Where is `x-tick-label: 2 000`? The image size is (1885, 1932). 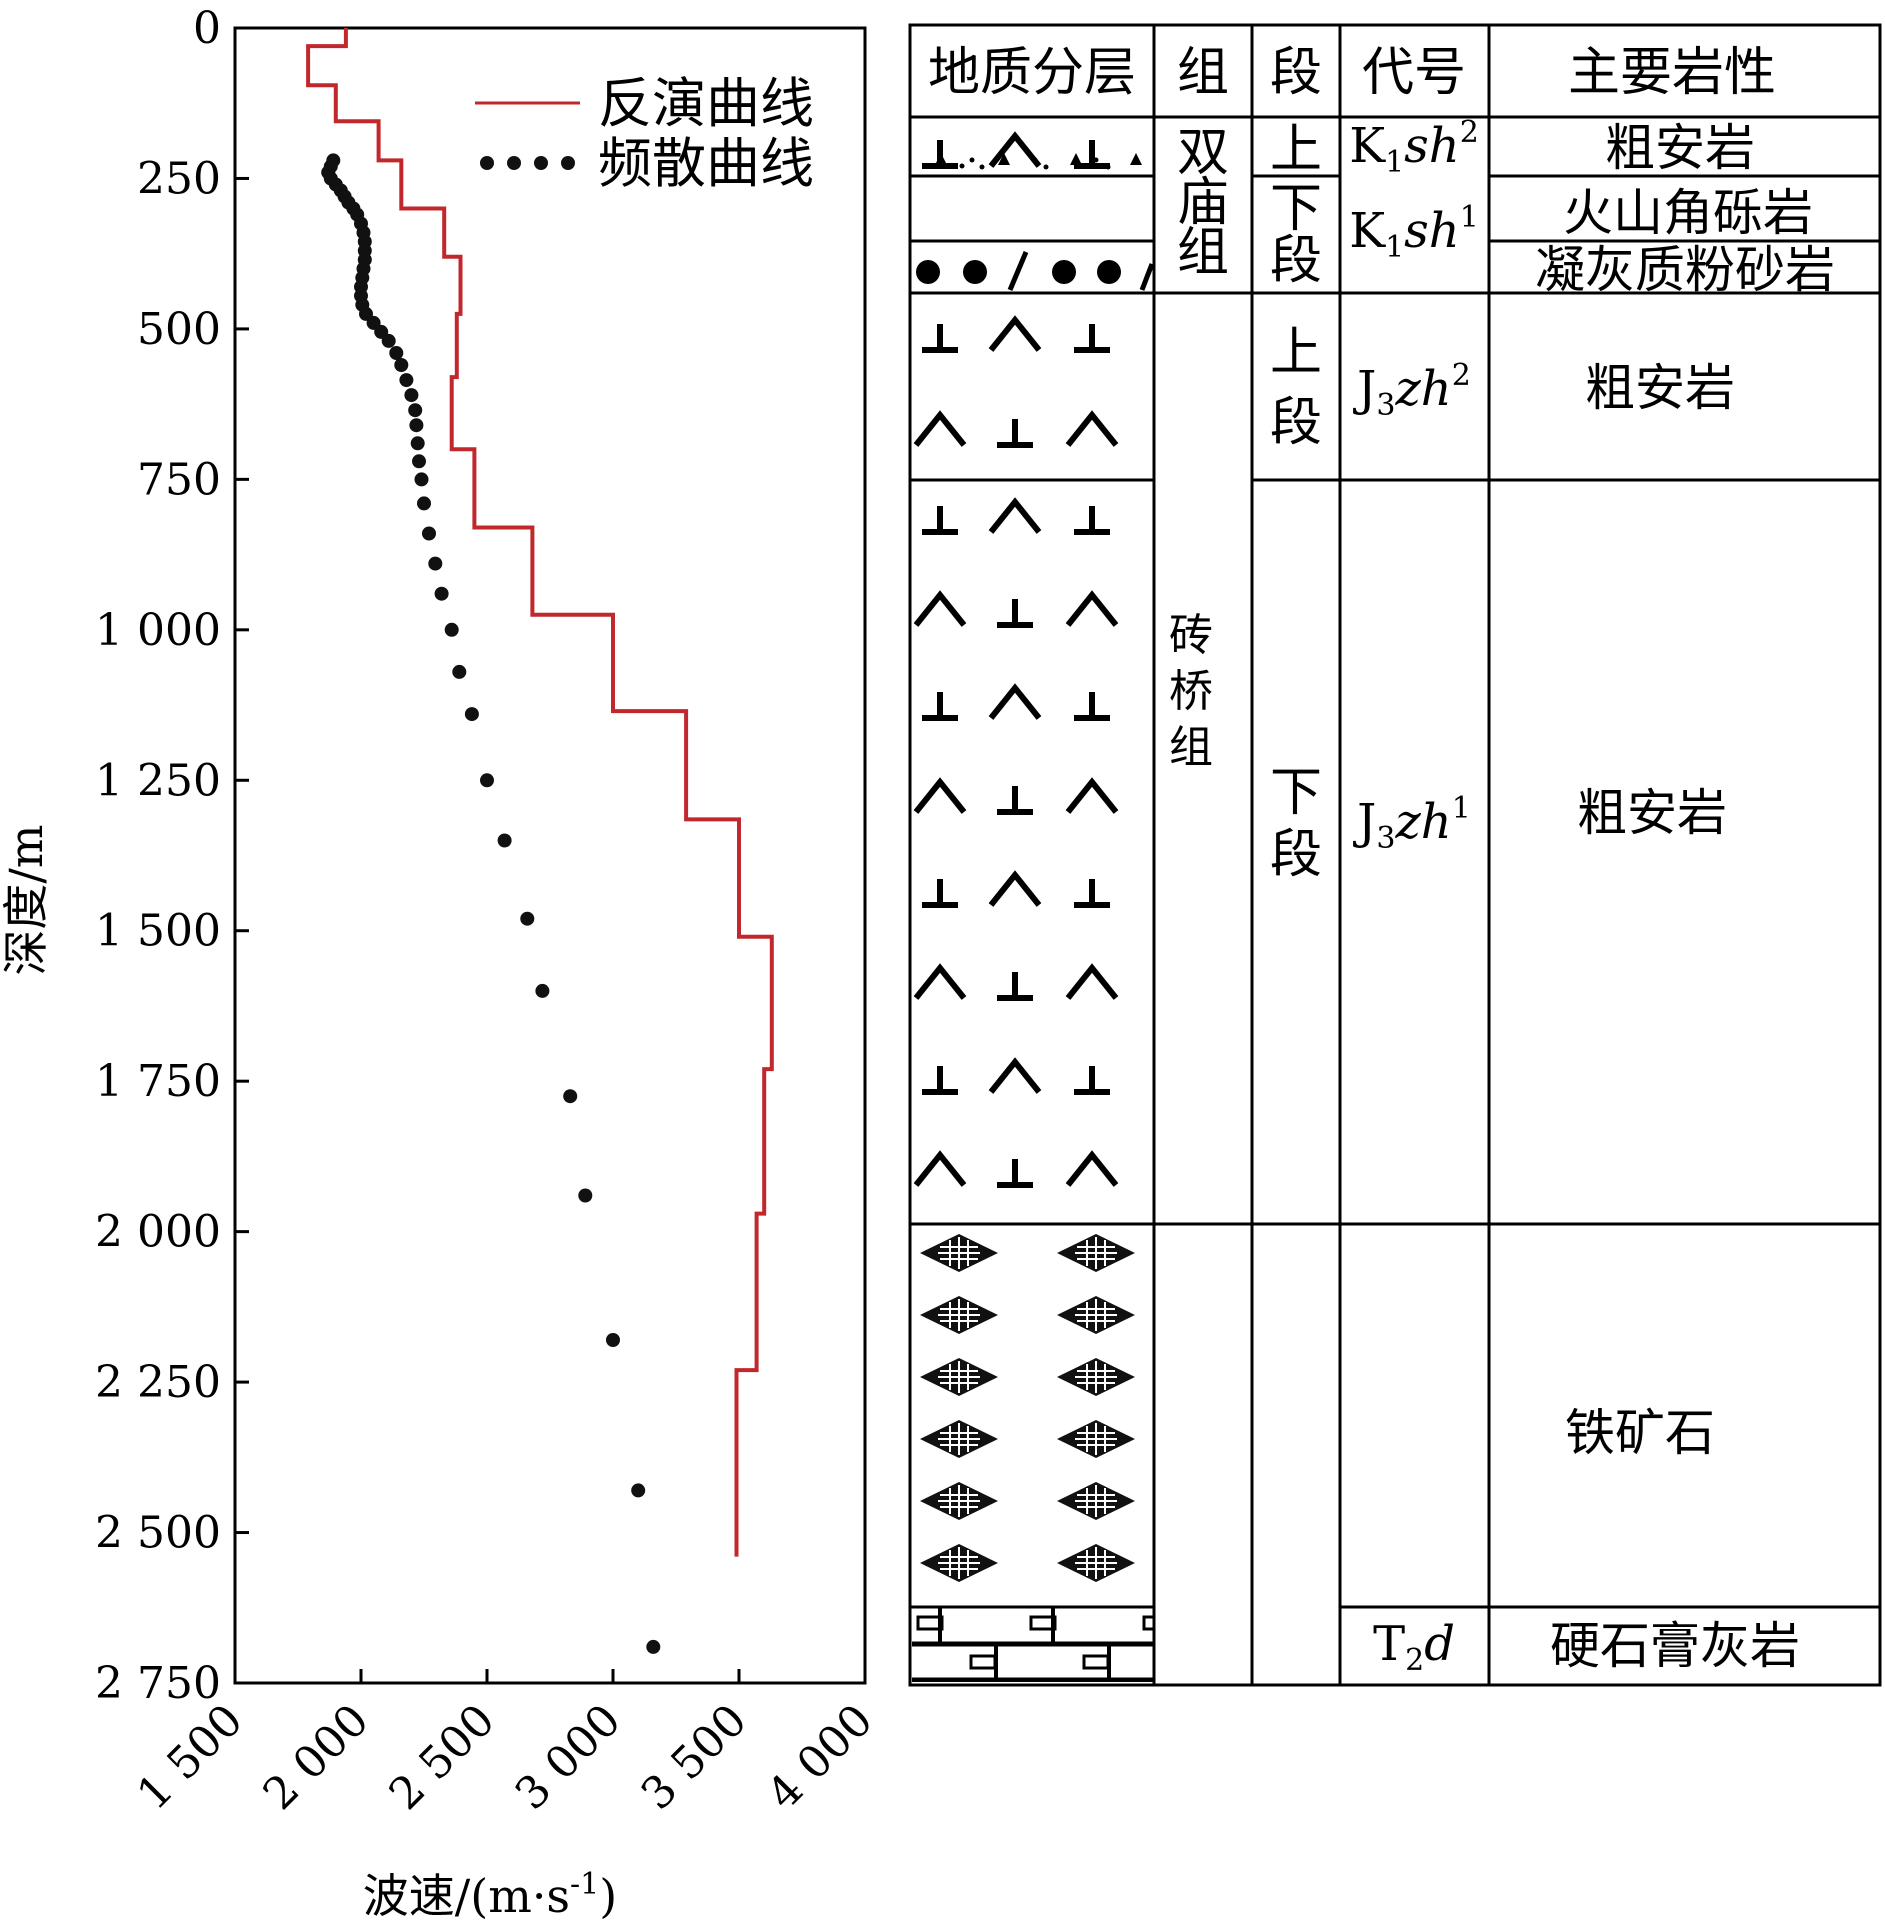 x-tick-label: 2 000 is located at coordinates (316, 1757).